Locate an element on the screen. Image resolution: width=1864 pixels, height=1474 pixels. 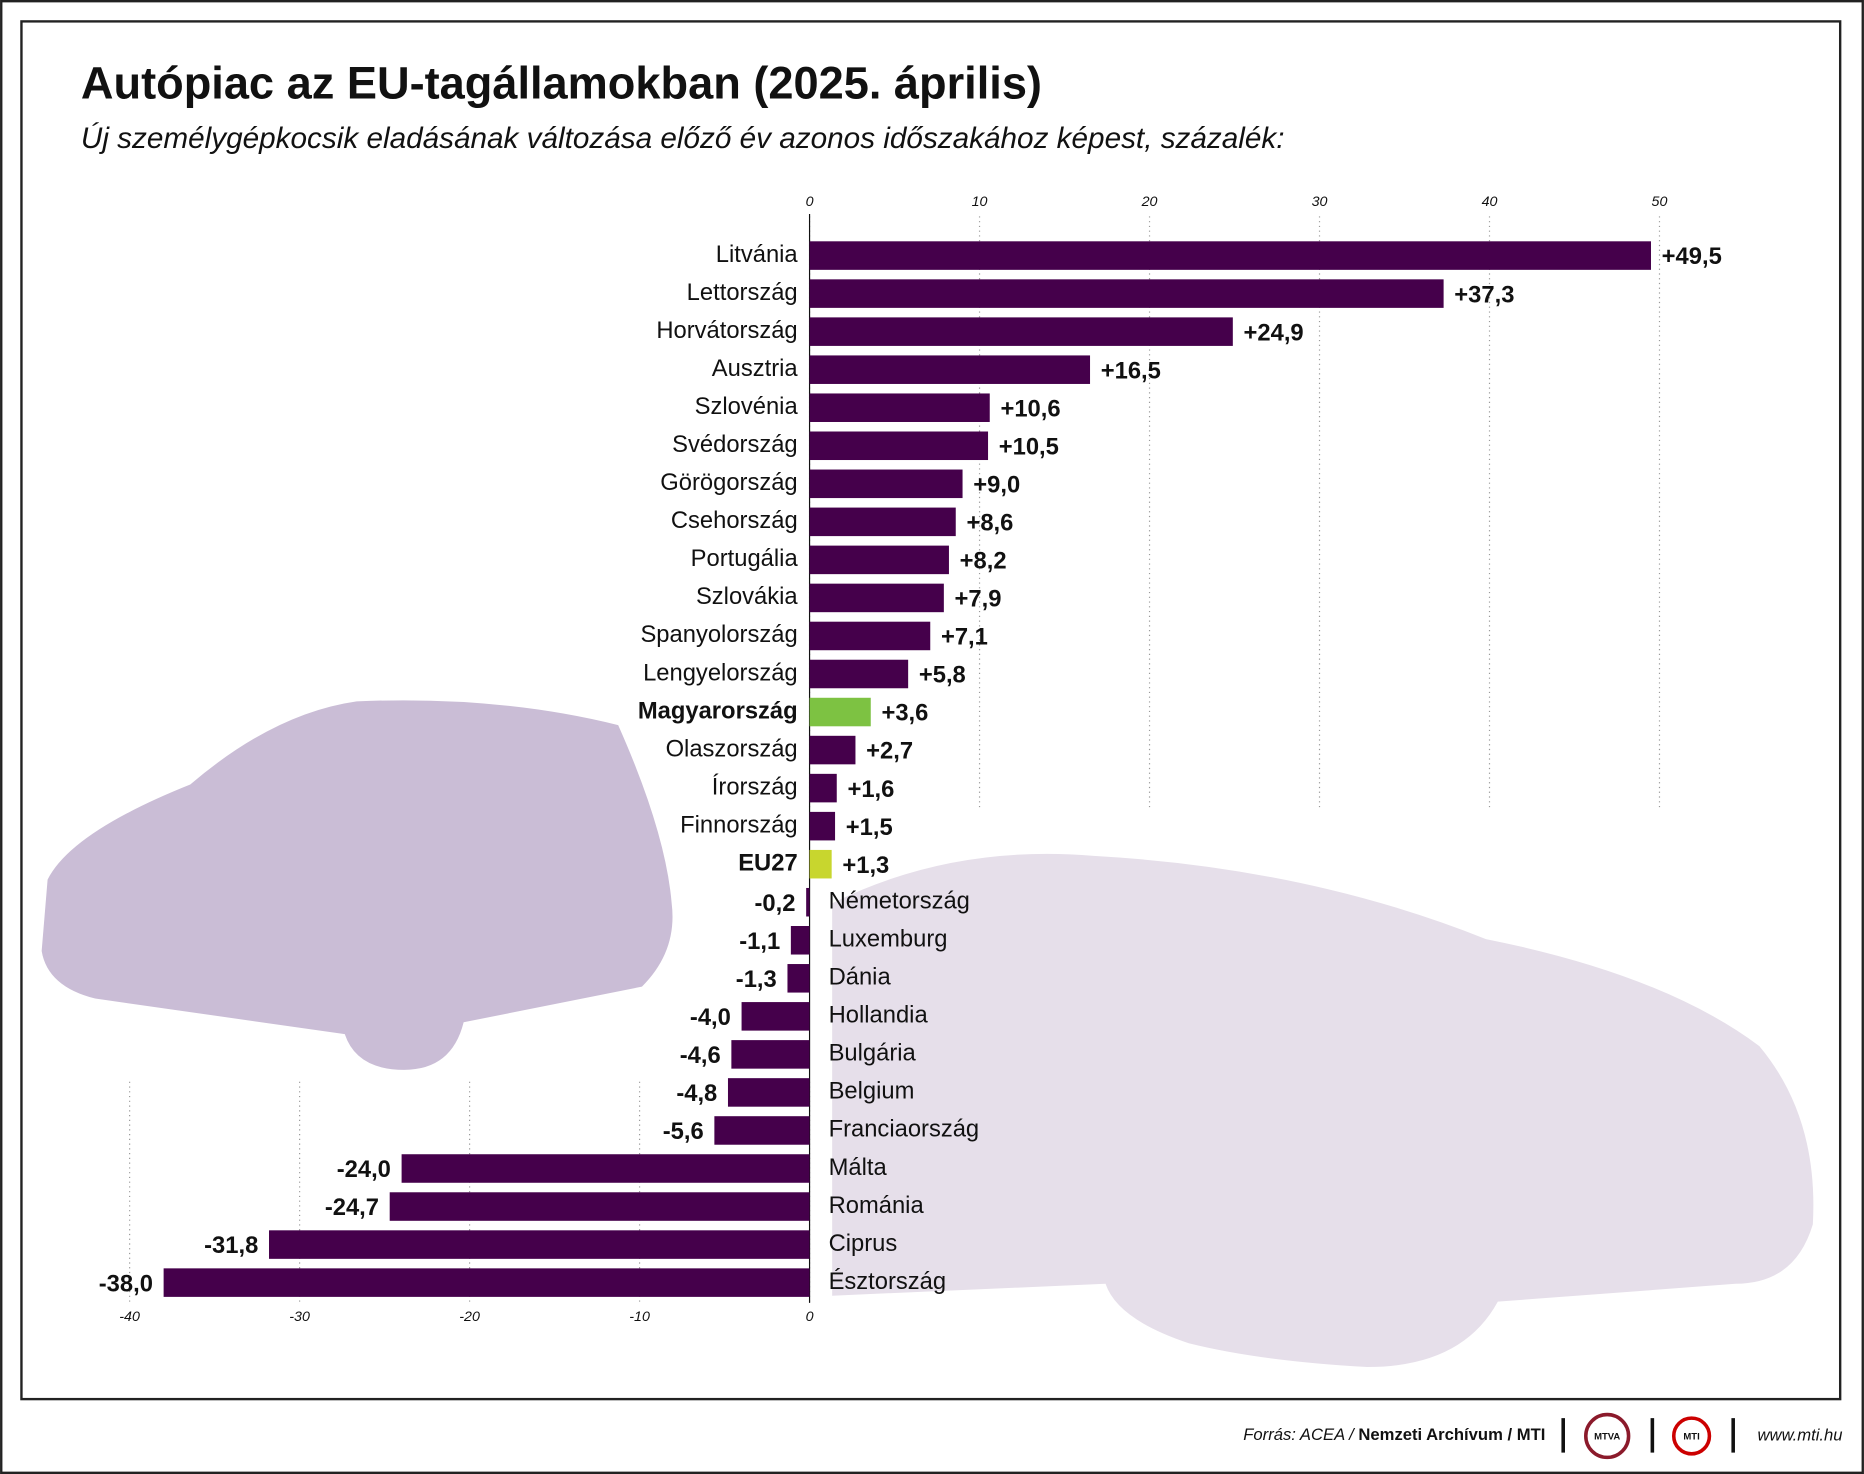
source-part: Nemzeti Archívum is located at coordinates (1430, 1434).